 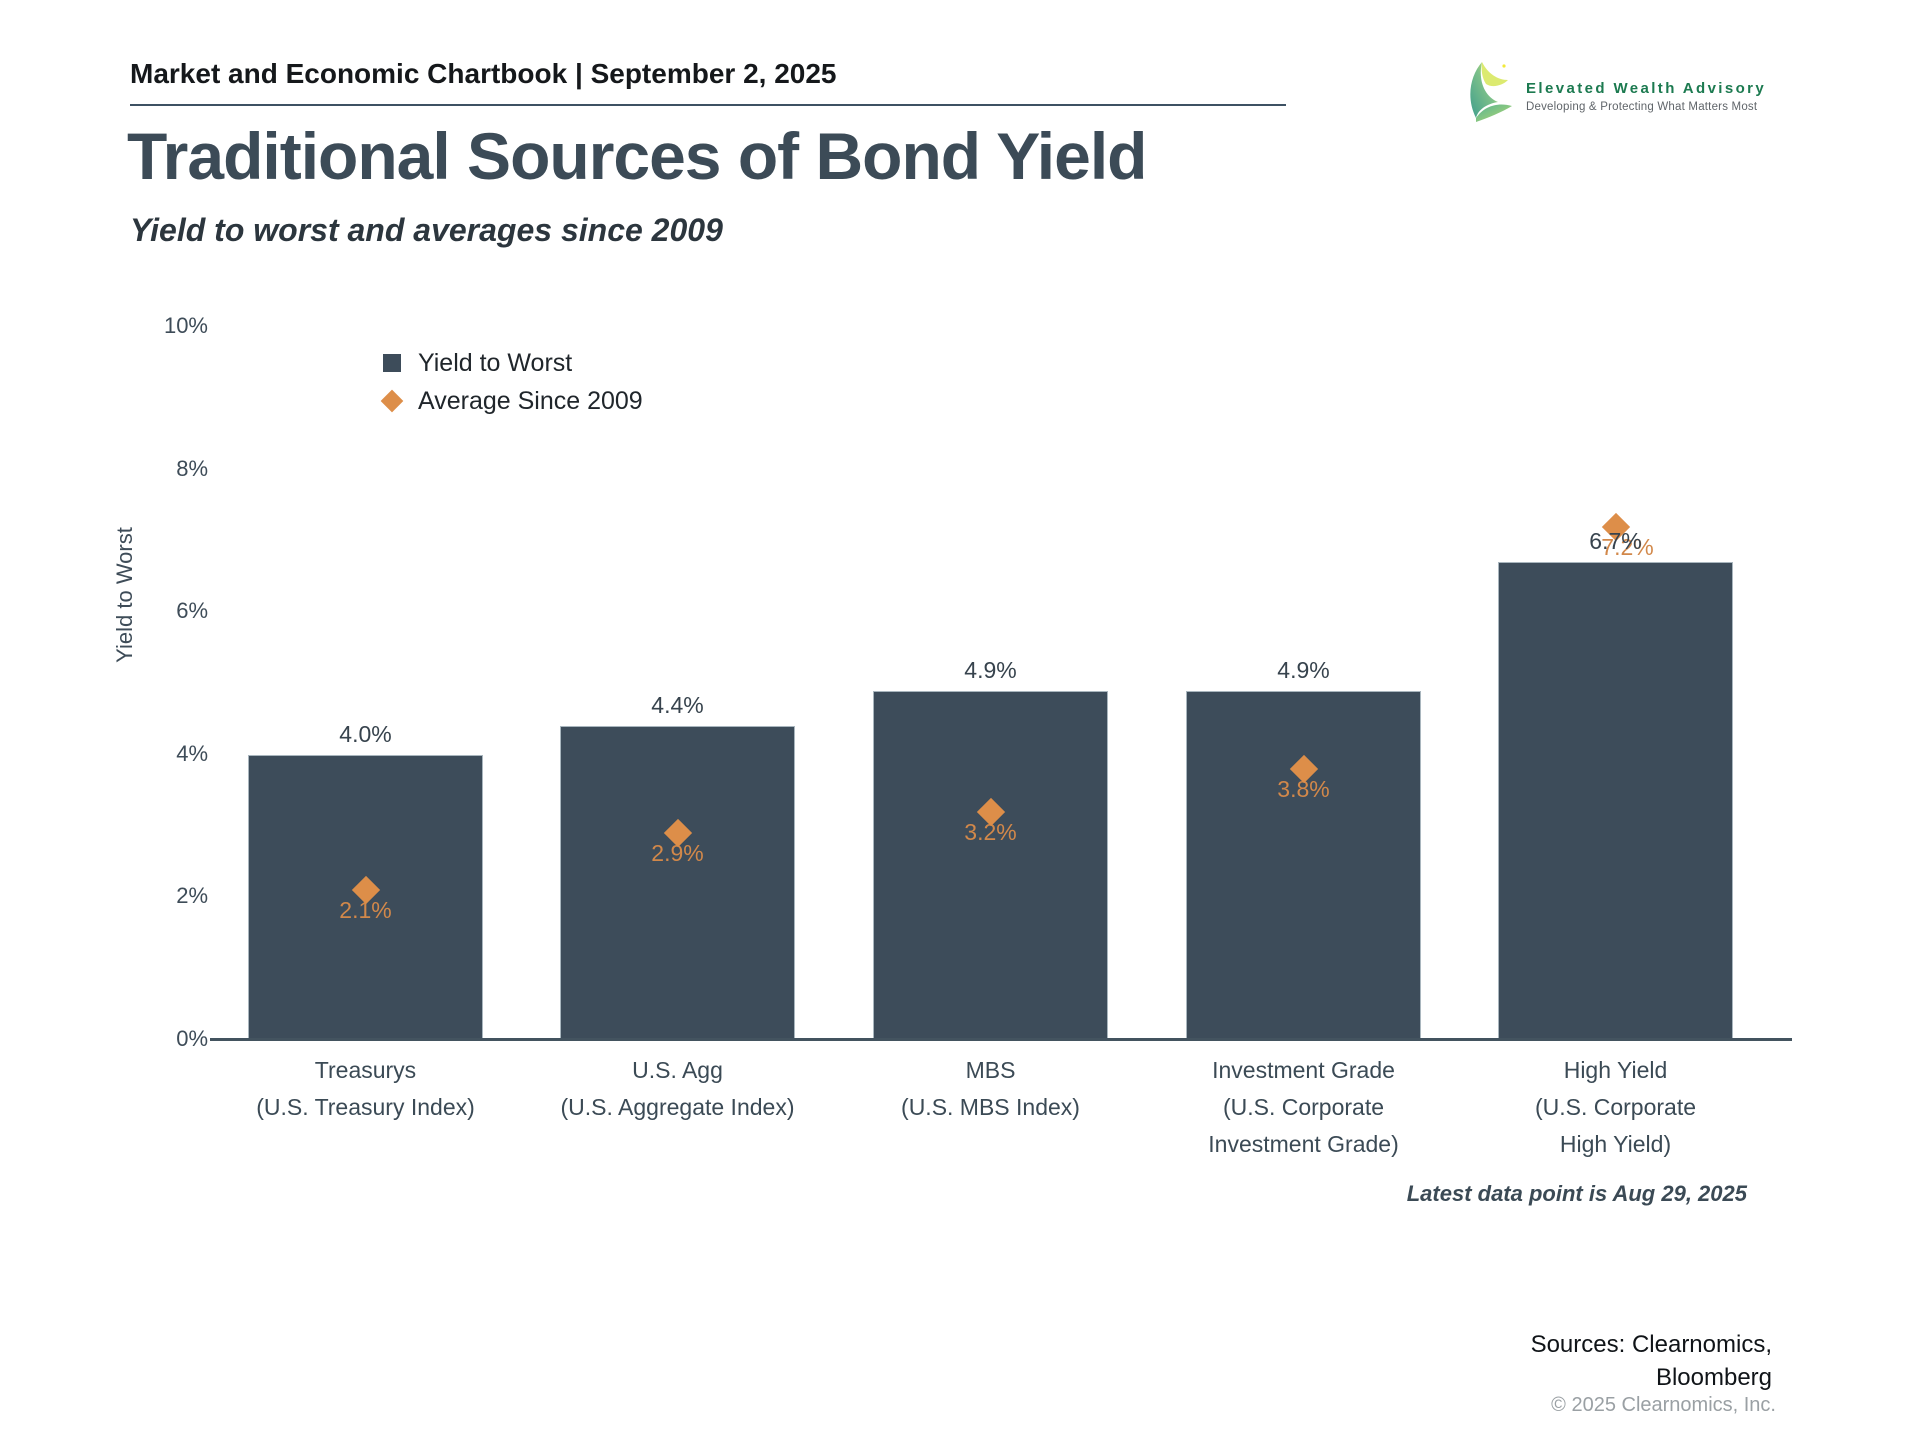 What do you see at coordinates (192, 468) in the screenshot?
I see `y-tick-label: 8%` at bounding box center [192, 468].